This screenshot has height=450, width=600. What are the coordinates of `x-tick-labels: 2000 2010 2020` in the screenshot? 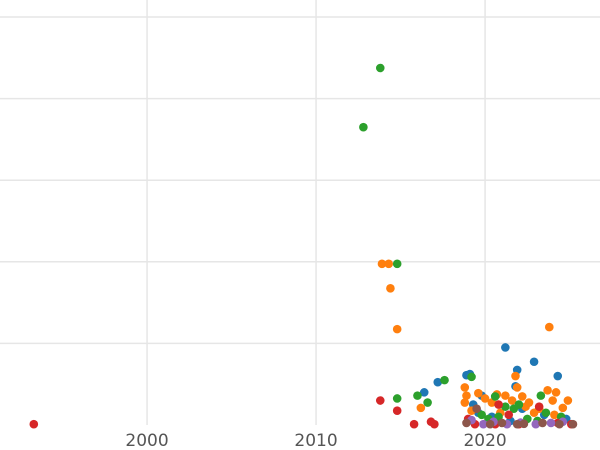 It's located at (315, 440).